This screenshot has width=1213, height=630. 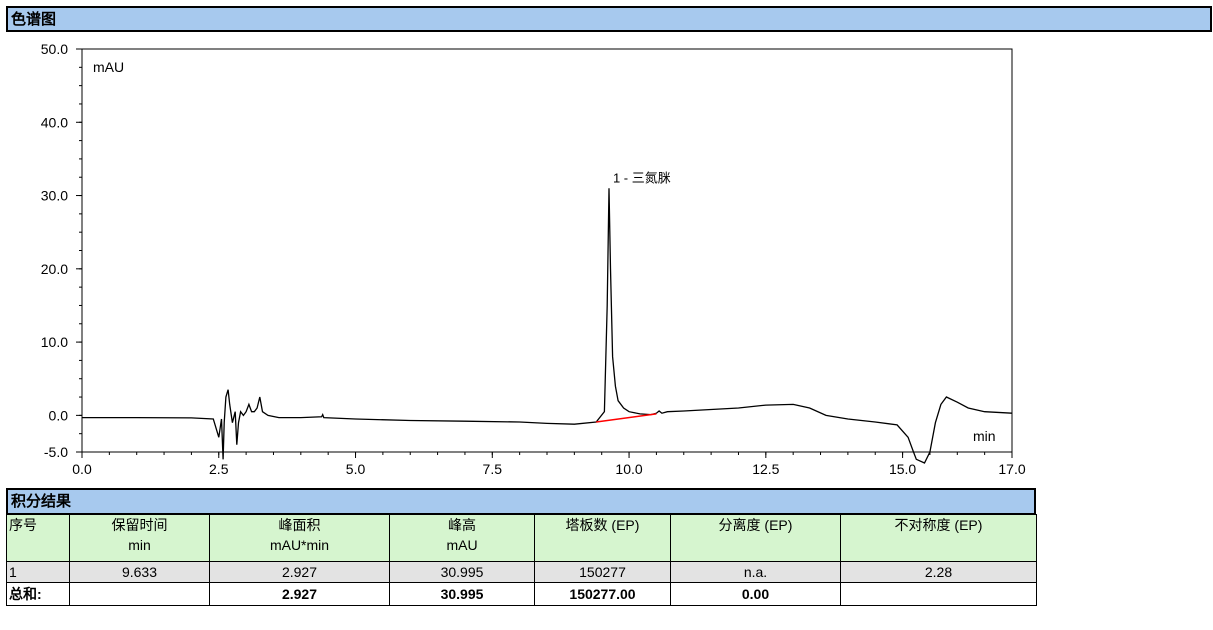 What do you see at coordinates (299, 594) in the screenshot?
I see `total-area: 2.927` at bounding box center [299, 594].